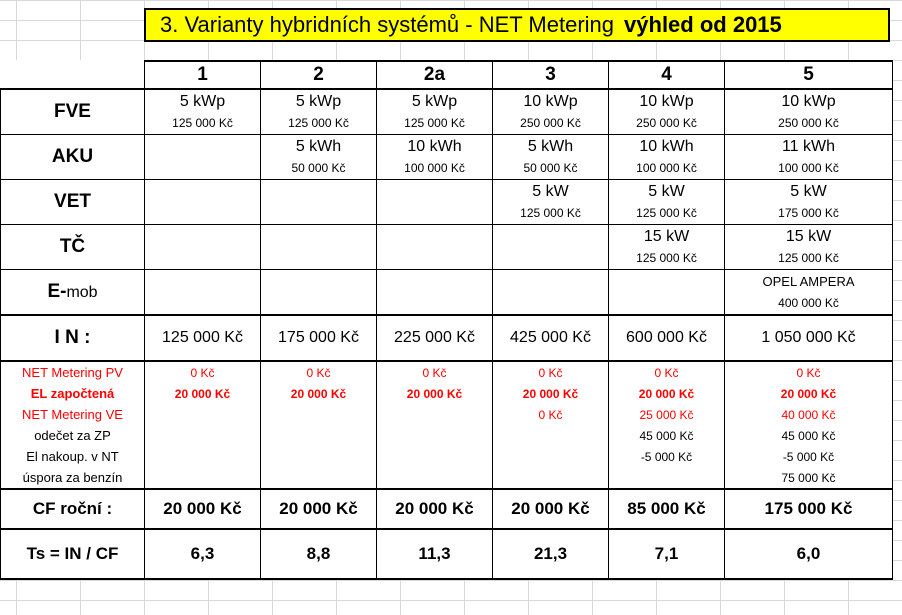 Image resolution: width=902 pixels, height=615 pixels. I want to click on cell-uspora: 75 000 Kč, so click(808, 478).